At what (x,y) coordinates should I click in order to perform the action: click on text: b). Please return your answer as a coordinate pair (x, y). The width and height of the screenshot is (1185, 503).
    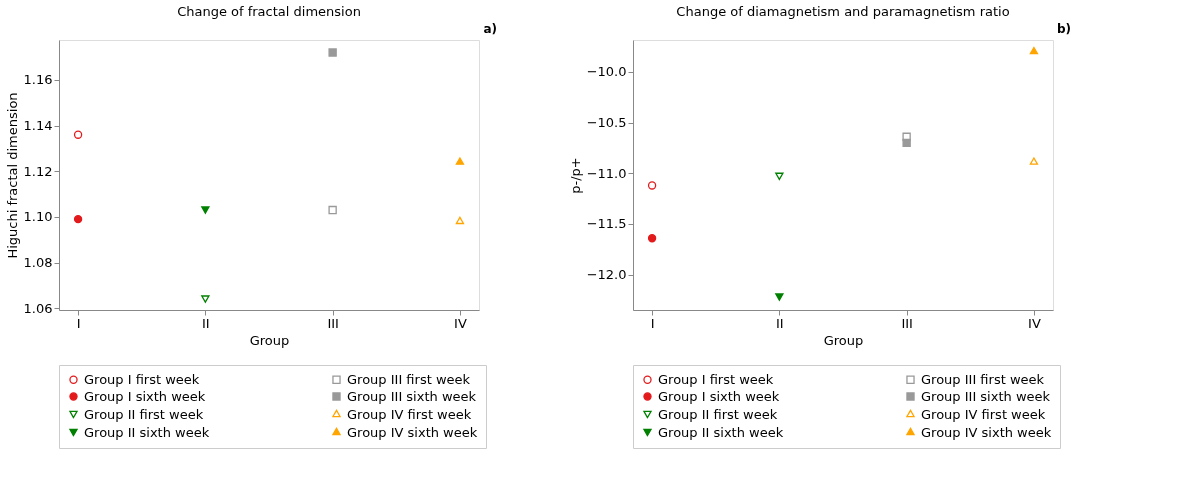
    Looking at the image, I should click on (1063, 29).